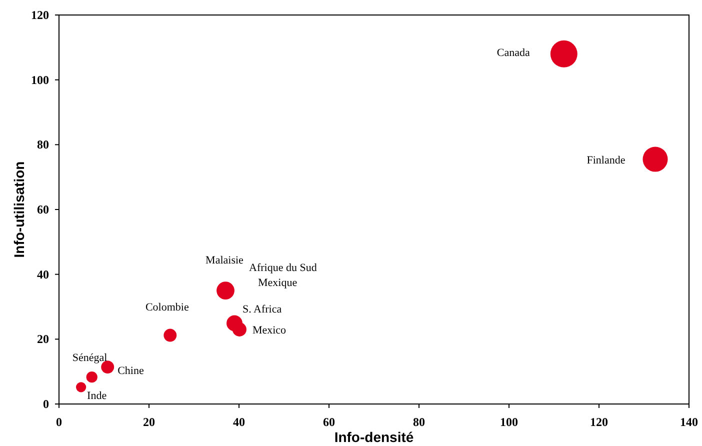  Describe the element at coordinates (283, 268) in the screenshot. I see `annotation: Afrique du Sud` at that location.